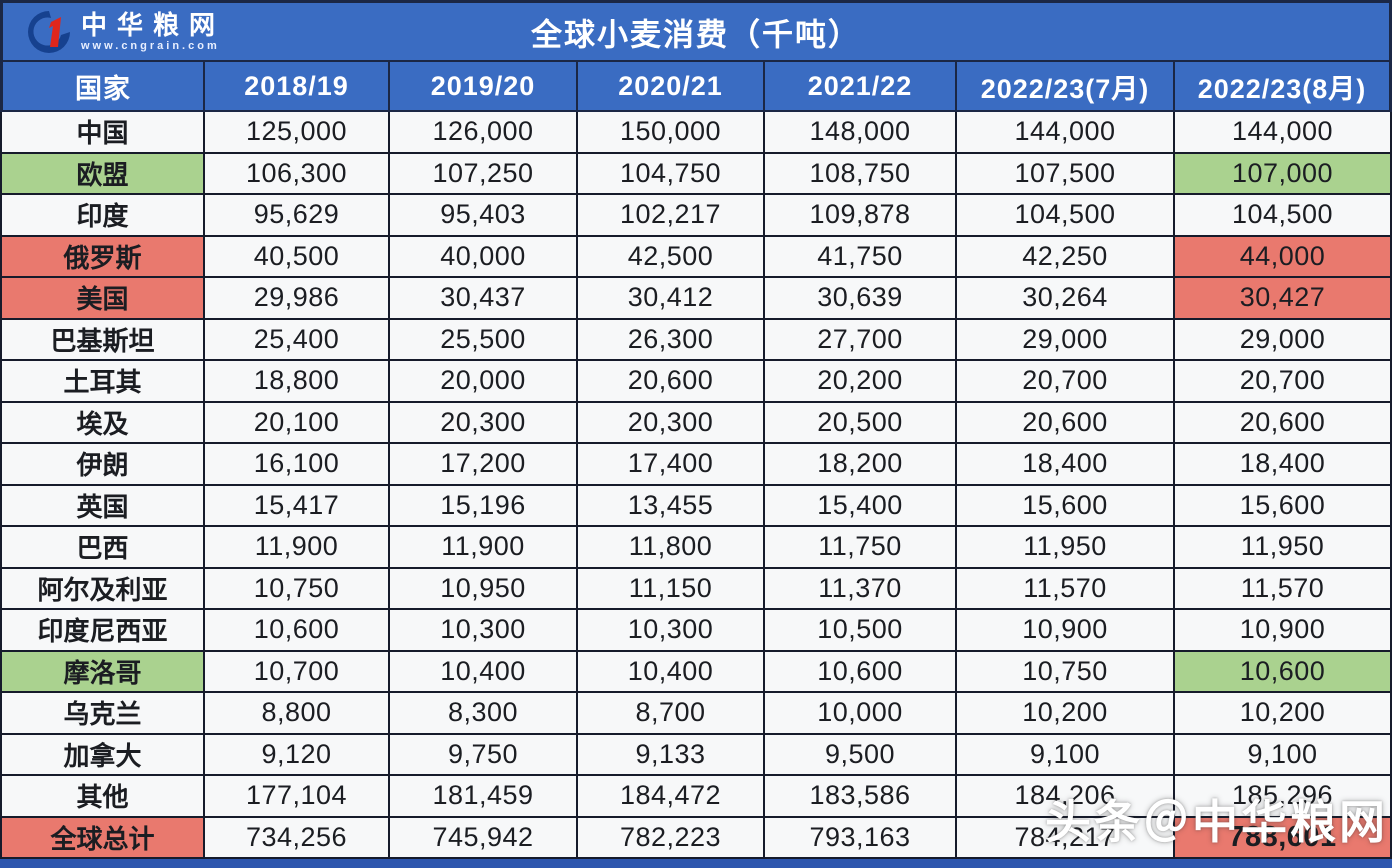  Describe the element at coordinates (1283, 257) in the screenshot. I see `value-cell: 44,000` at that location.